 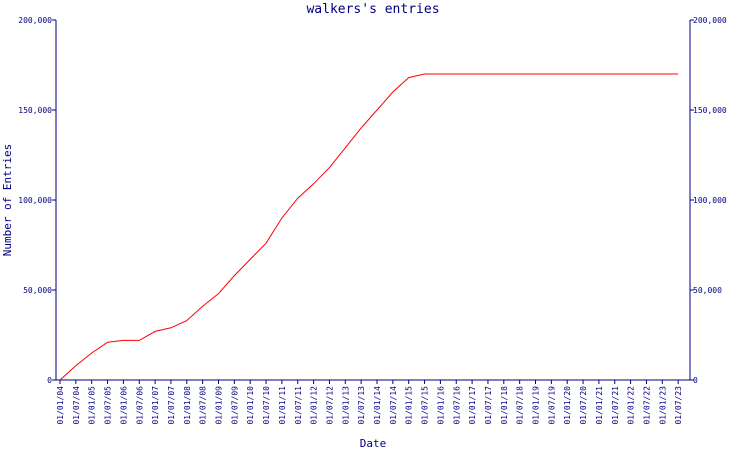 I want to click on y-tick-label-right: 200,000, so click(x=710, y=20).